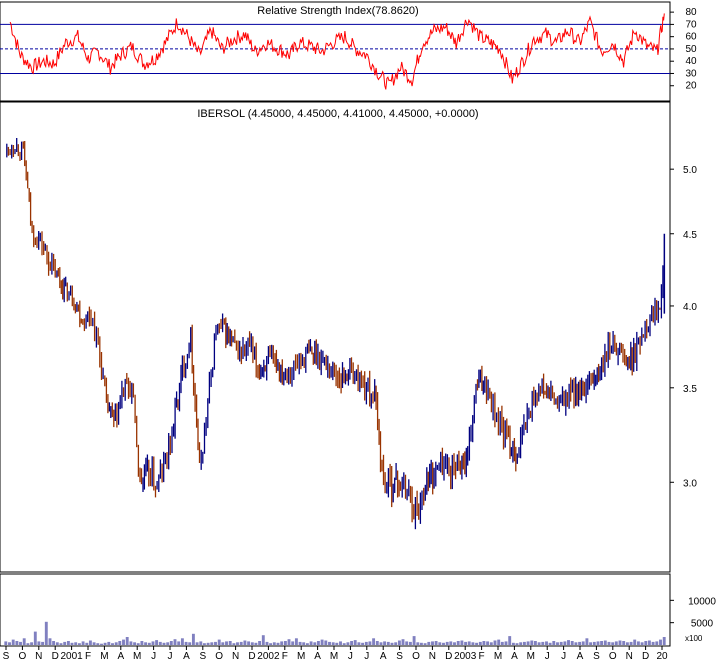 Image resolution: width=724 pixels, height=661 pixels. What do you see at coordinates (694, 638) in the screenshot?
I see `volume-scale-marker: x100` at bounding box center [694, 638].